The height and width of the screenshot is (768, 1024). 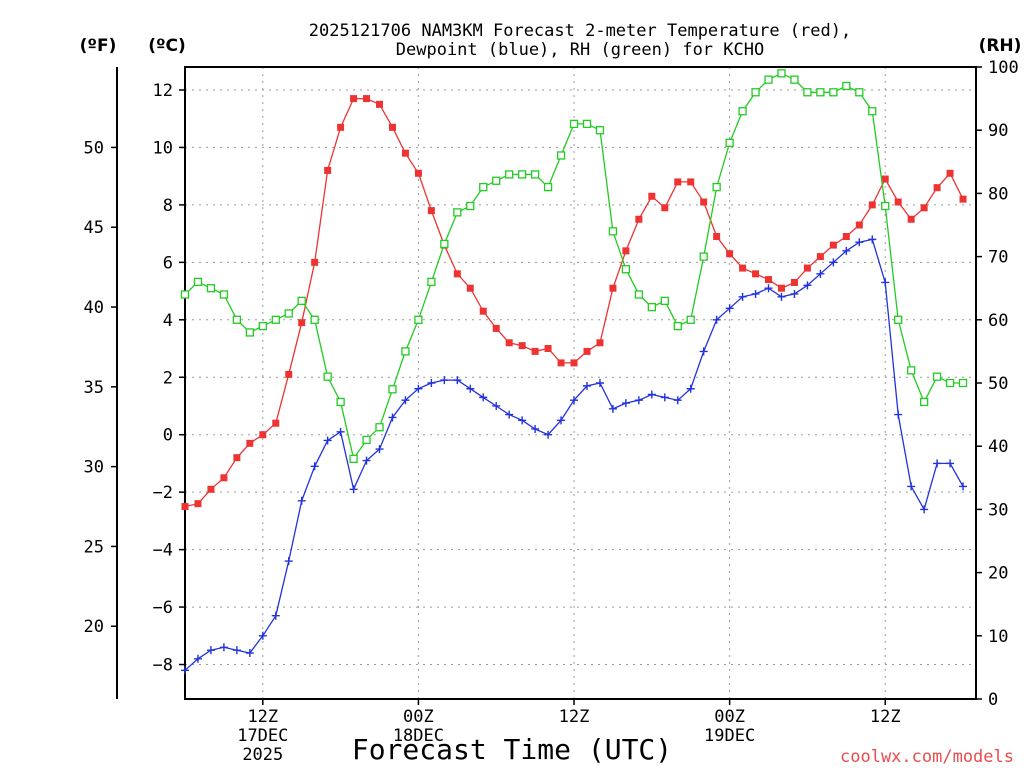 What do you see at coordinates (998, 637) in the screenshot?
I see `rh-tick-label: 10` at bounding box center [998, 637].